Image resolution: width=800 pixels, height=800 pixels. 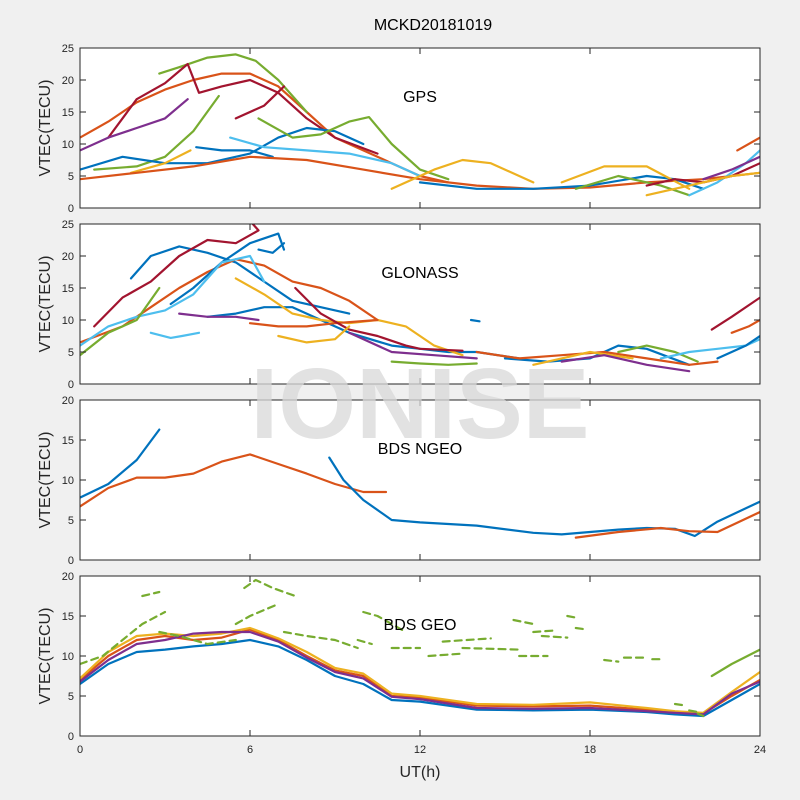 What do you see at coordinates (45, 480) in the screenshot?
I see `y-axis-label-bds-ngeo: VTEC(TECU)` at bounding box center [45, 480].